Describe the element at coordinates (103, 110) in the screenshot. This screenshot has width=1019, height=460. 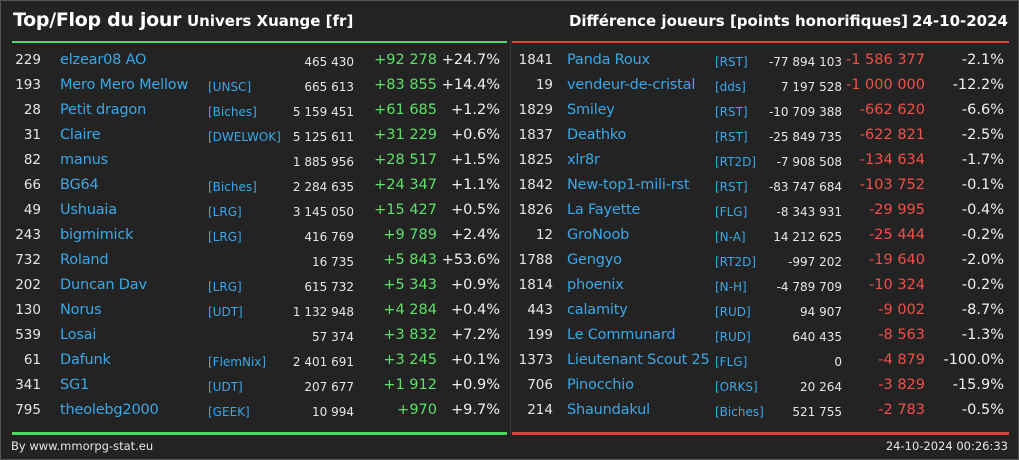
I see `player-name-link: Petit dragon` at that location.